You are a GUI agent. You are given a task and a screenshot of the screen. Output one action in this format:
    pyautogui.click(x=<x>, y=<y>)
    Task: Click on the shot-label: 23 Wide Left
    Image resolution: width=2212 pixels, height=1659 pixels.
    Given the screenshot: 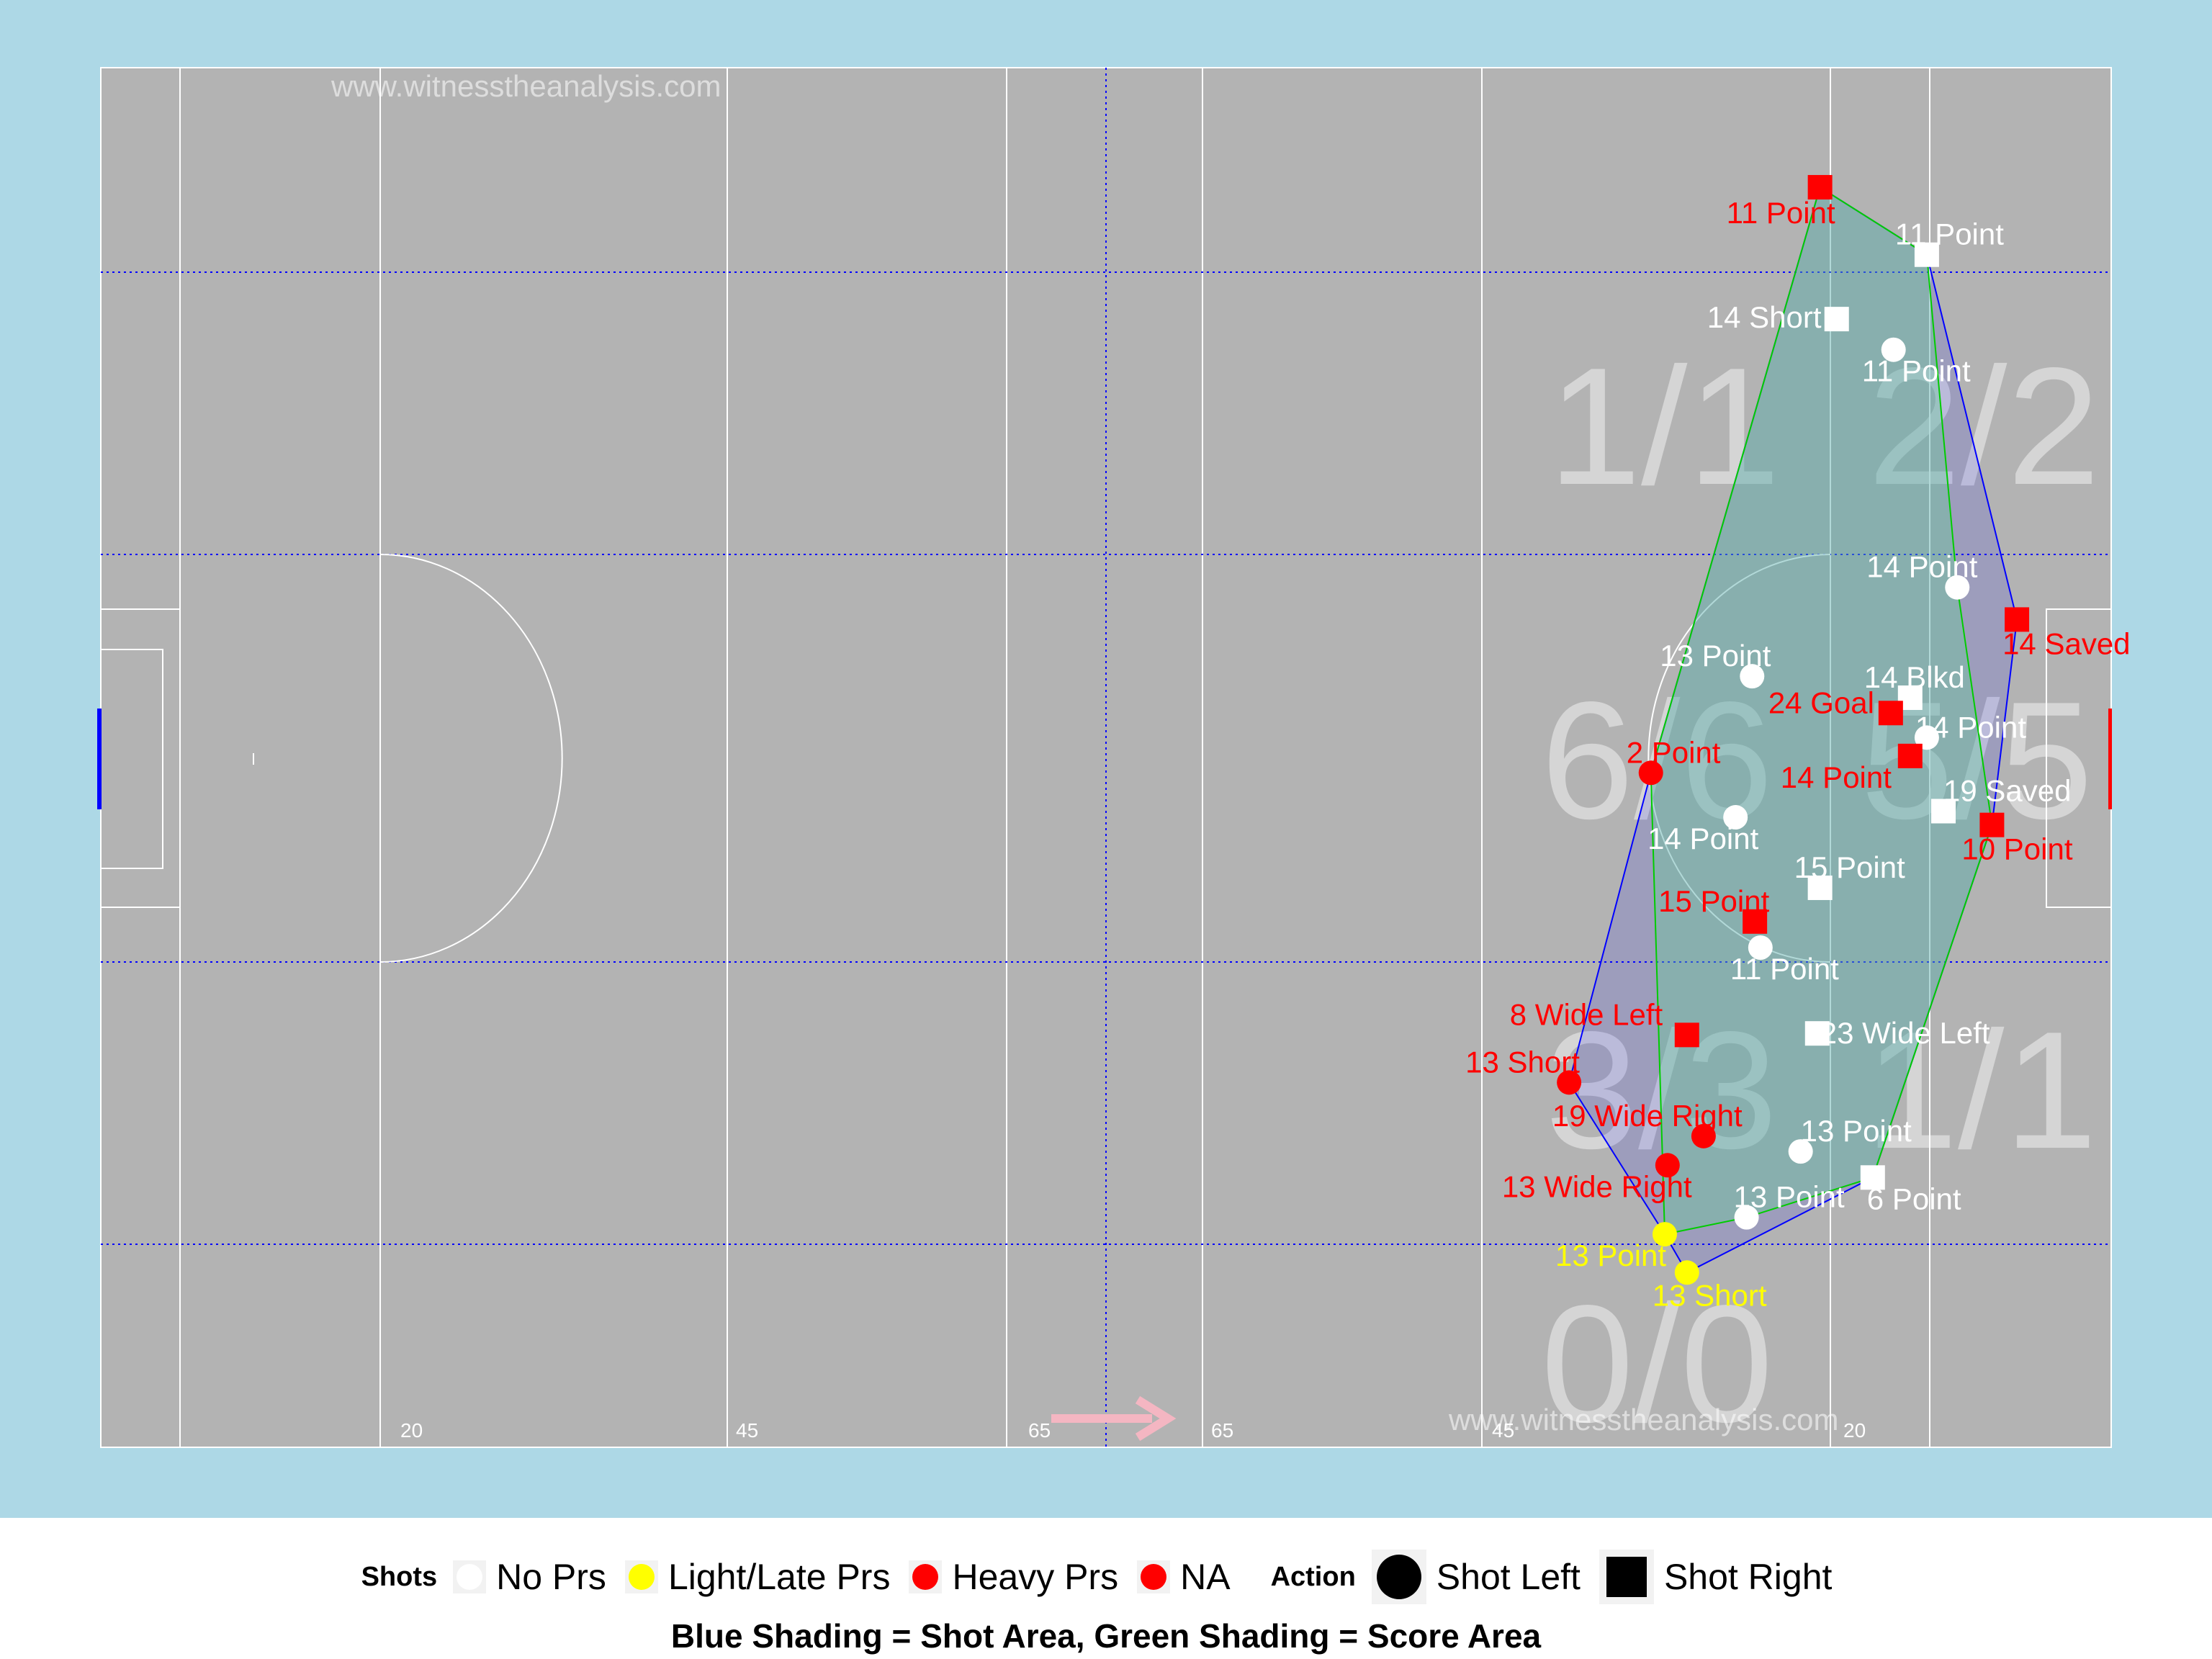 What is the action you would take?
    pyautogui.click(x=1905, y=1033)
    